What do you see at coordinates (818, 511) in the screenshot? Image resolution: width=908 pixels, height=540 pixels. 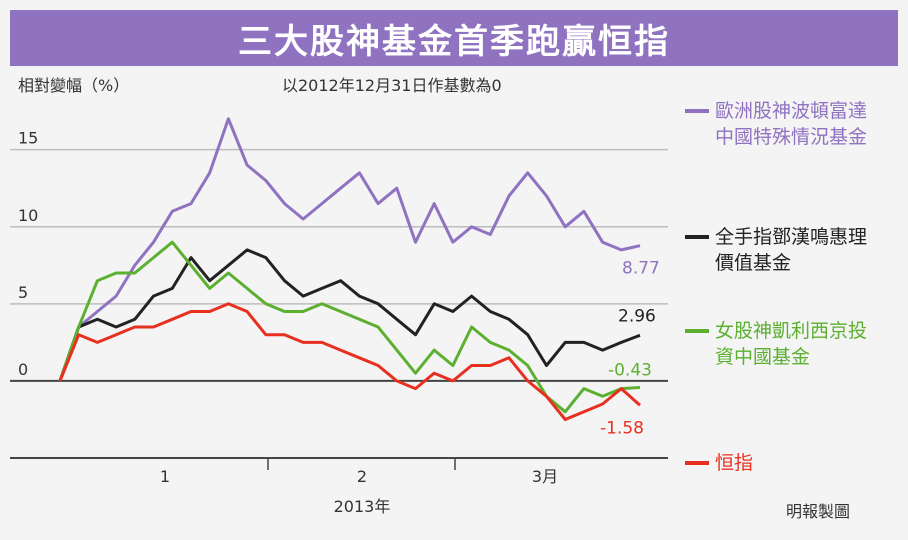 I see `source-credit: 明報製圖` at bounding box center [818, 511].